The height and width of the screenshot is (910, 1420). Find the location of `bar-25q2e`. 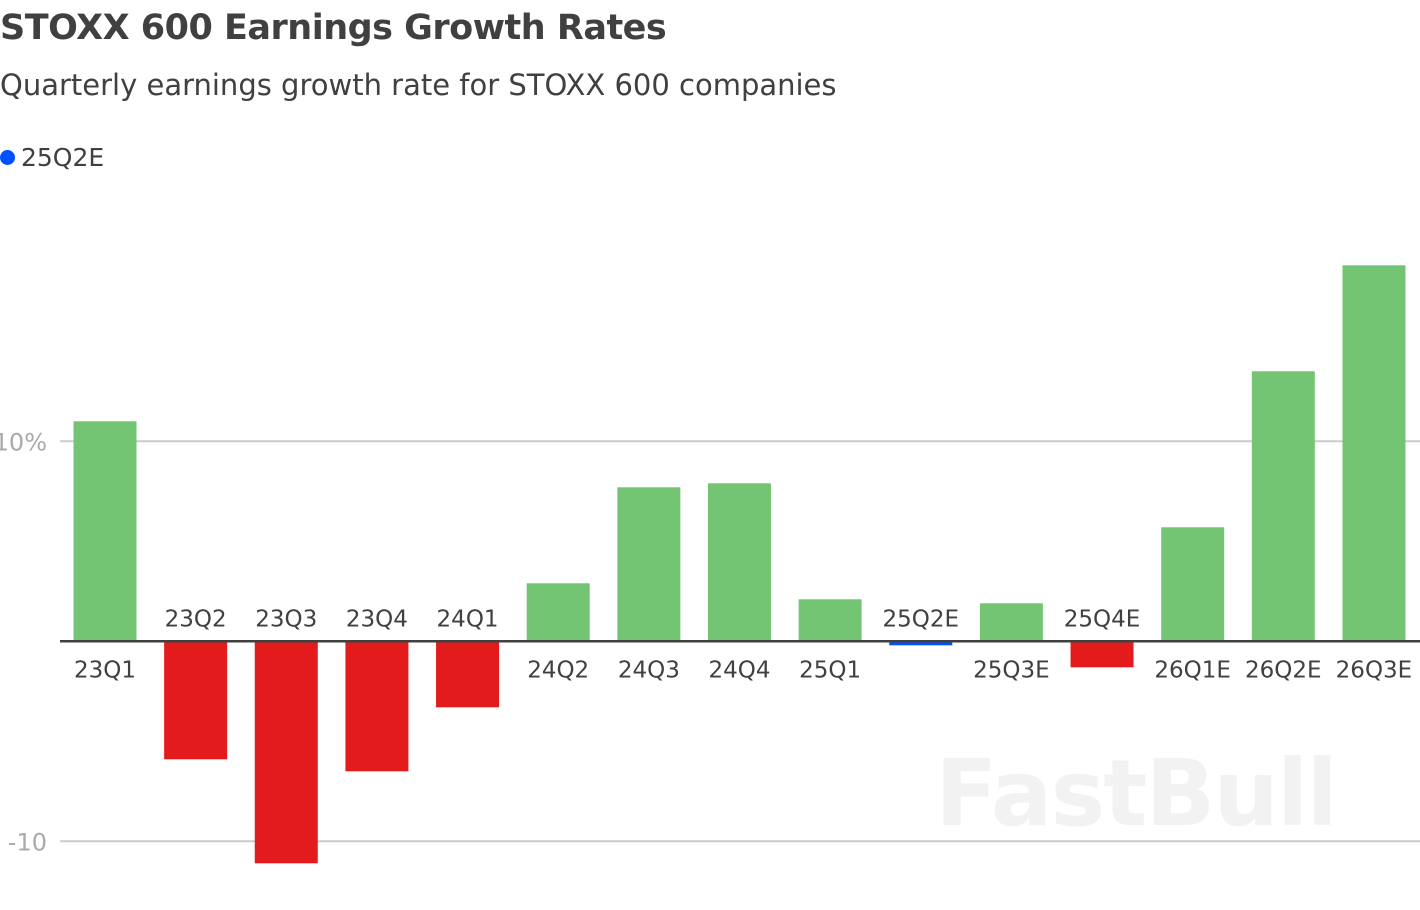

bar-25q2e is located at coordinates (921, 643).